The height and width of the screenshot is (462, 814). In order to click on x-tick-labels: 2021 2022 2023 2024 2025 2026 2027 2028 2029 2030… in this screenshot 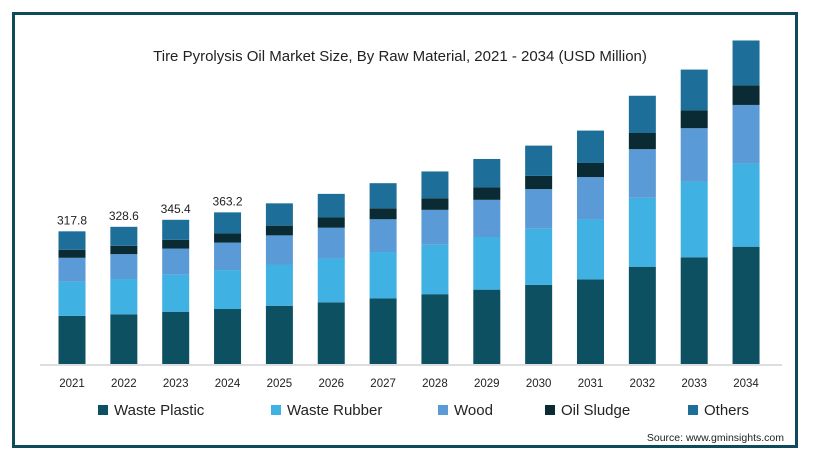, I will do `click(409, 384)`.